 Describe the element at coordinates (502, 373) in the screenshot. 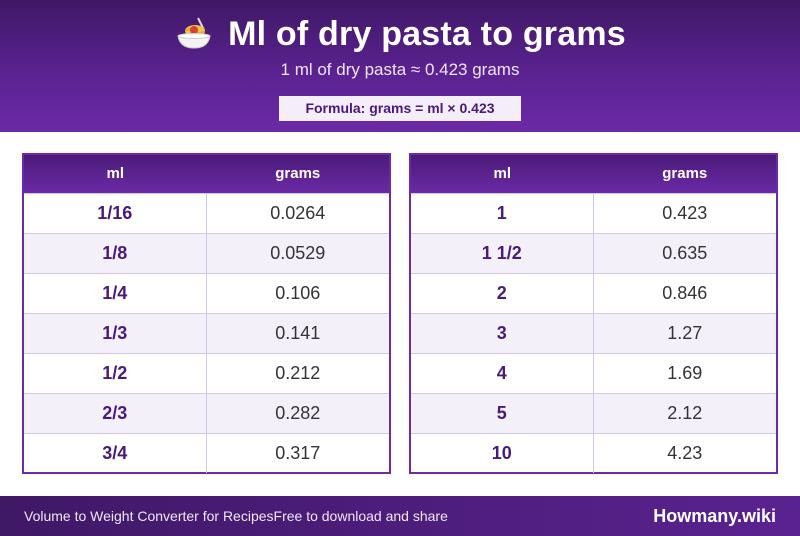

I see `ml-cell: 4` at that location.